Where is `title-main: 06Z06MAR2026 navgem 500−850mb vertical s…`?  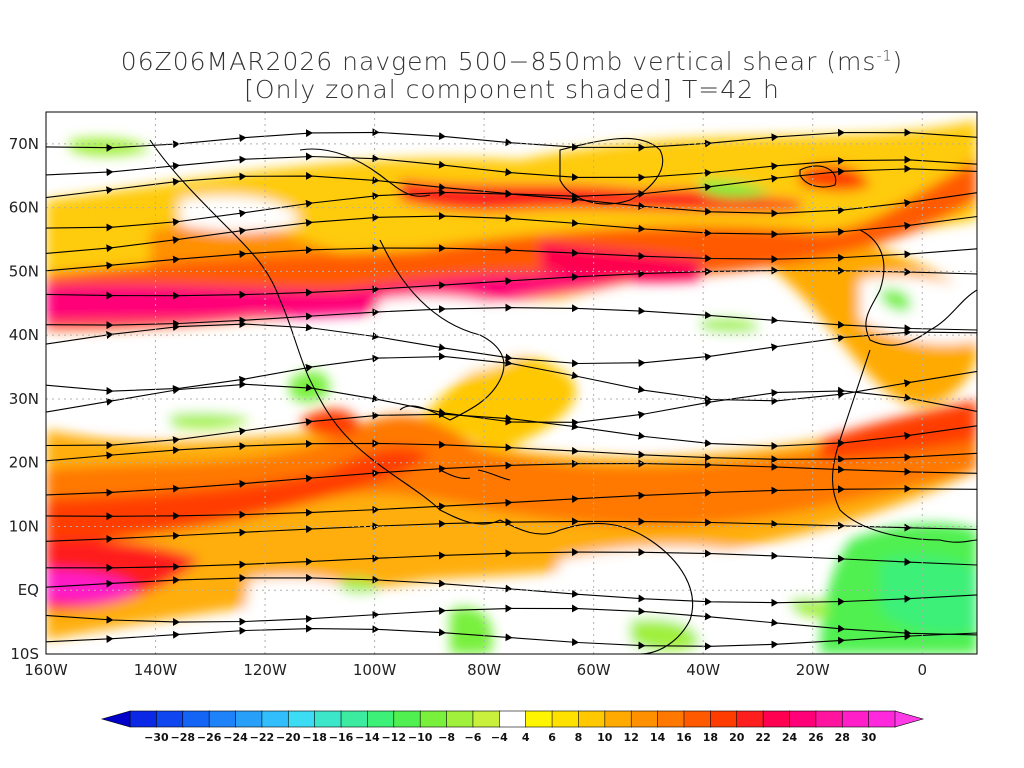 title-main: 06Z06MAR2026 navgem 500−850mb vertical s… is located at coordinates (498, 61).